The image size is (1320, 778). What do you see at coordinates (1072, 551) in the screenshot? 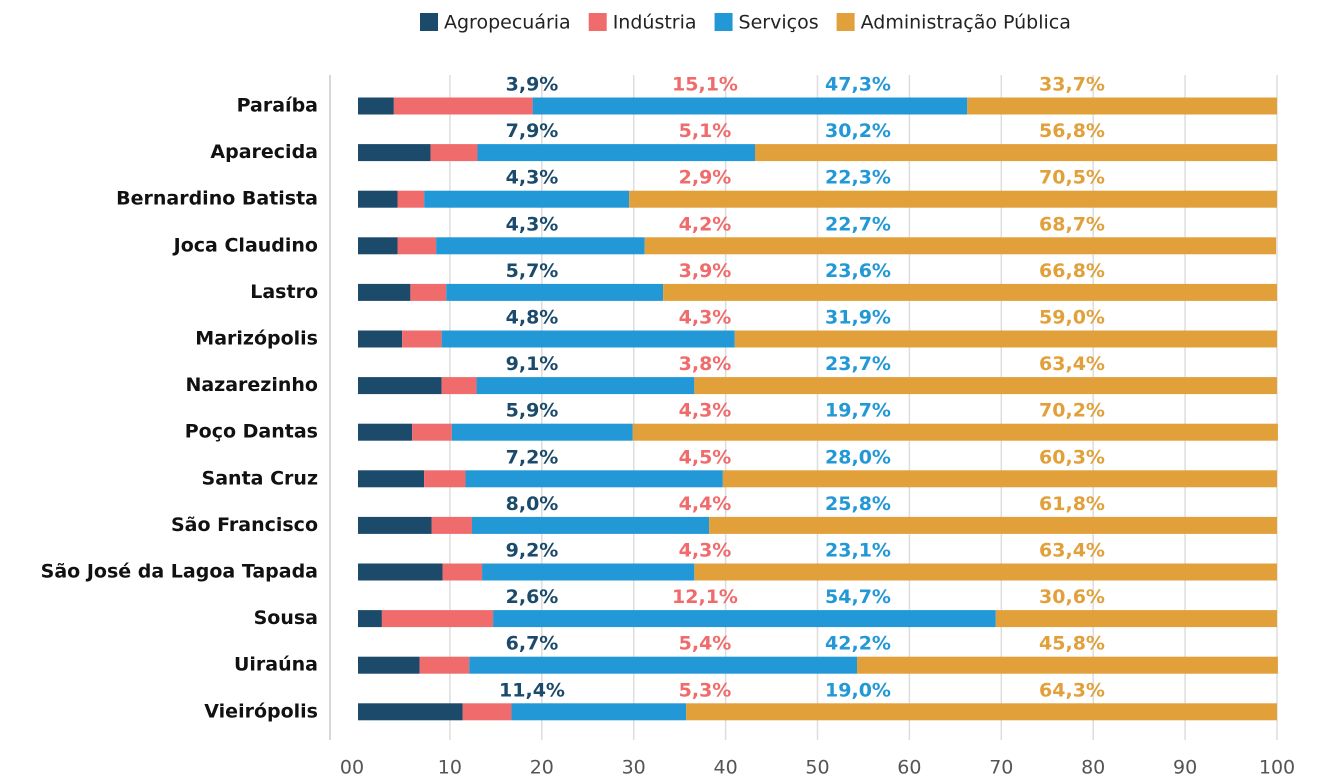
I see `value-label: 63,4%` at bounding box center [1072, 551].